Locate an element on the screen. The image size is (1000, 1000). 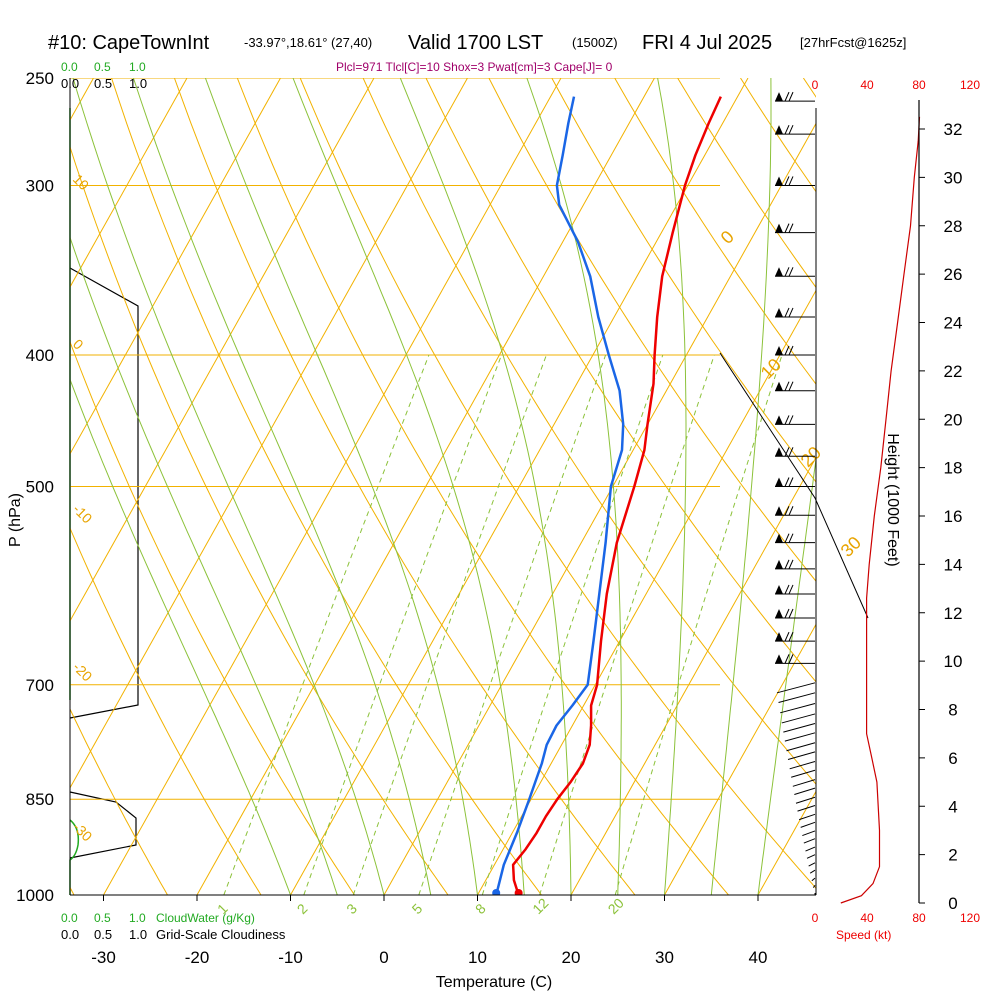
pressure-tick-400: 400 is located at coordinates (40, 355).